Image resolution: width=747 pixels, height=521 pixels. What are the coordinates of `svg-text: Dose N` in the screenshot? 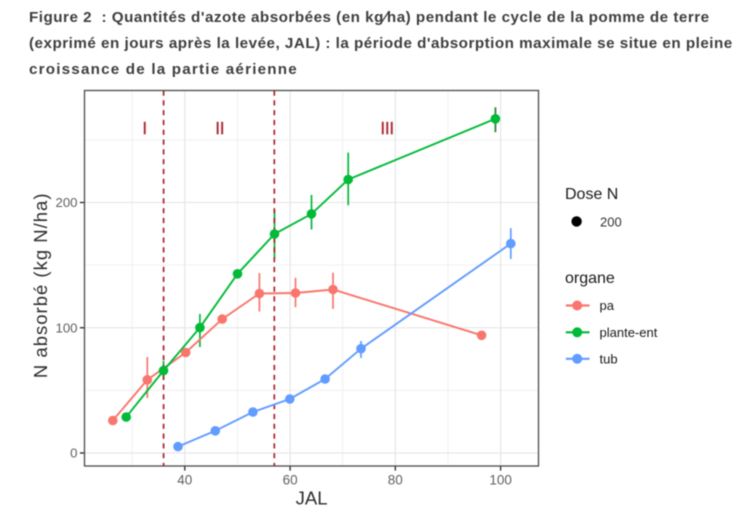 It's located at (591, 194).